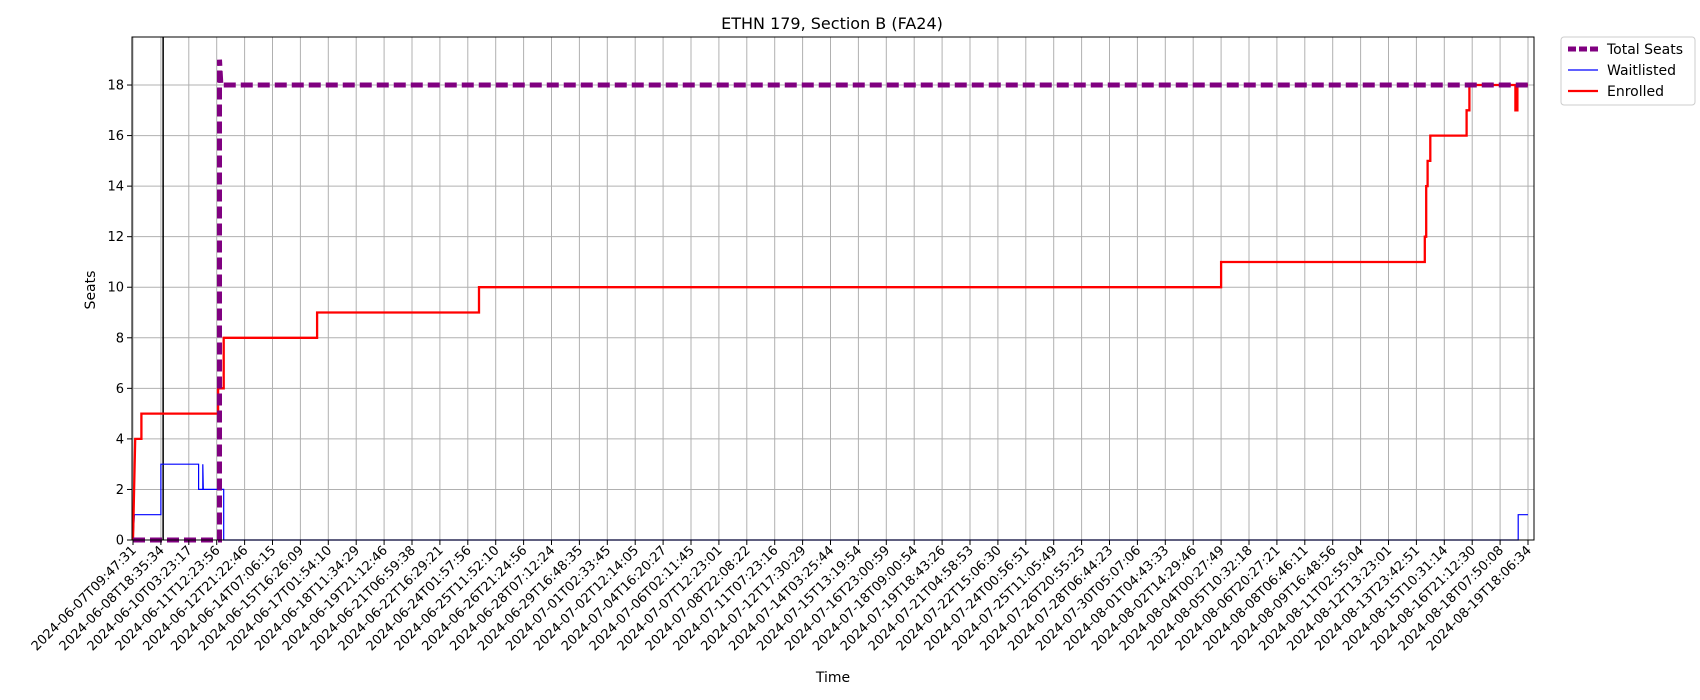 The image size is (1700, 700). Describe the element at coordinates (120, 338) in the screenshot. I see `y-tick-label: 8` at that location.